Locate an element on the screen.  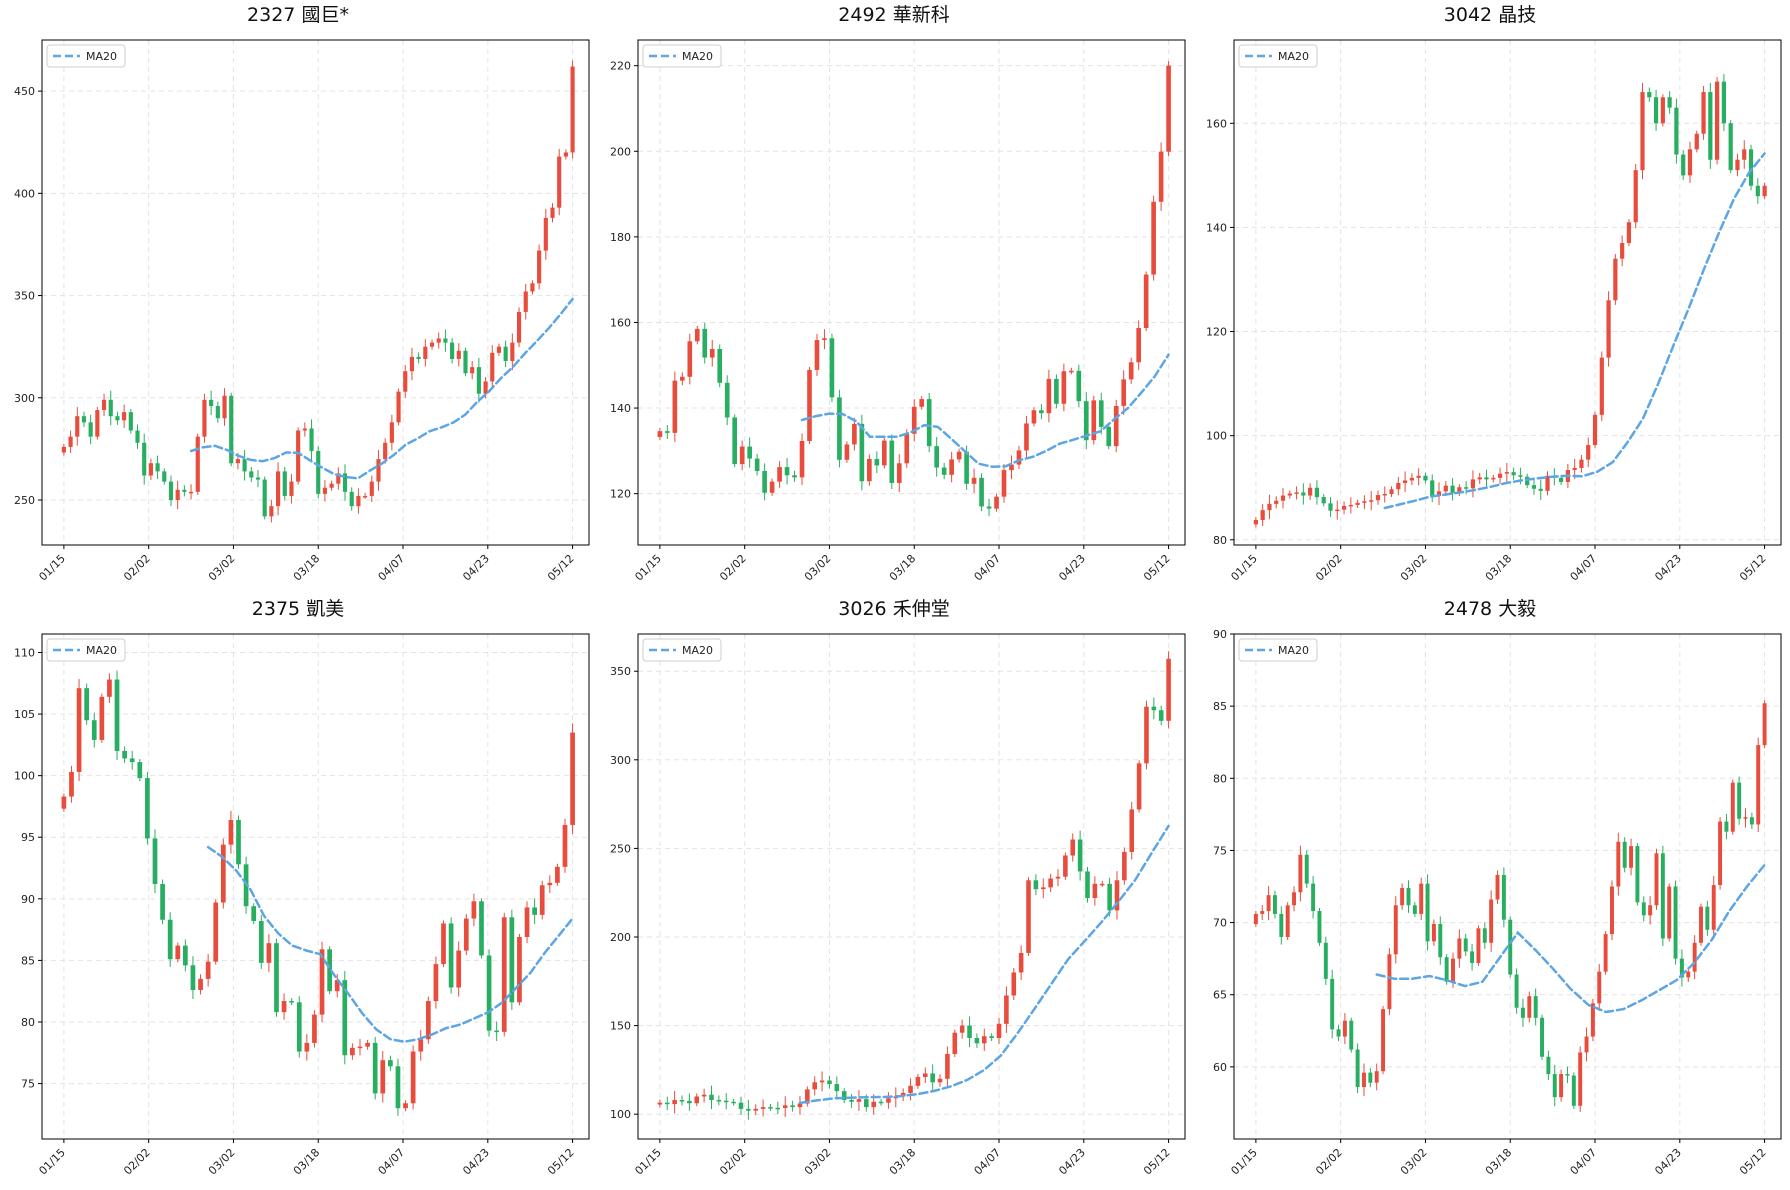
y-tick-label: 400 is located at coordinates (24, 193).